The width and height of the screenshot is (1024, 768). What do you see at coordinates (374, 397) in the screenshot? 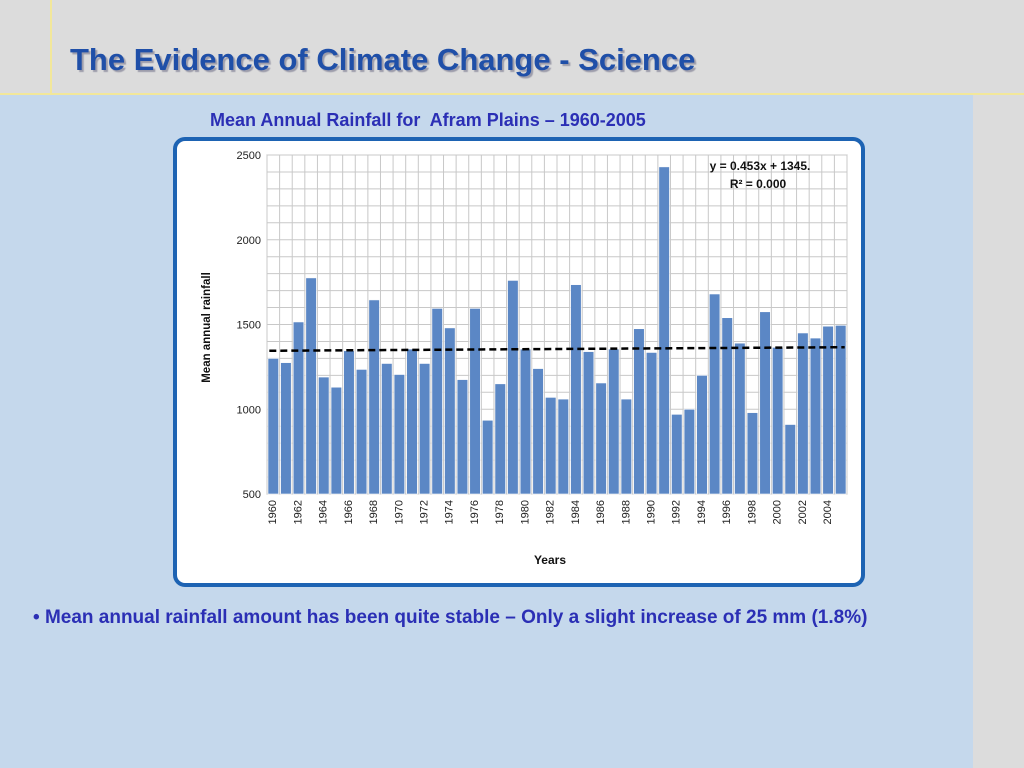
I see `bar-1968` at bounding box center [374, 397].